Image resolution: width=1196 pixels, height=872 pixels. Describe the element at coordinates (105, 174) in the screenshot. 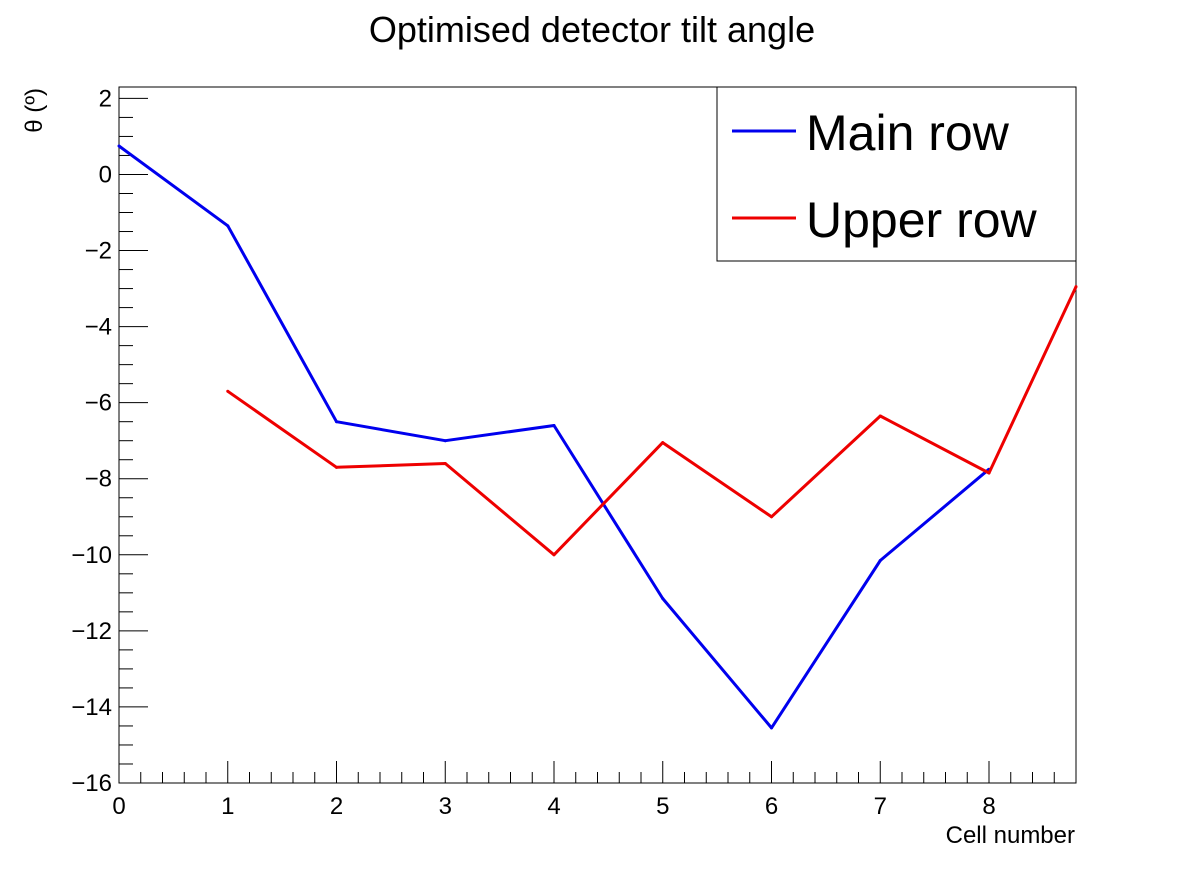

I see `y-tick-label: 0` at that location.